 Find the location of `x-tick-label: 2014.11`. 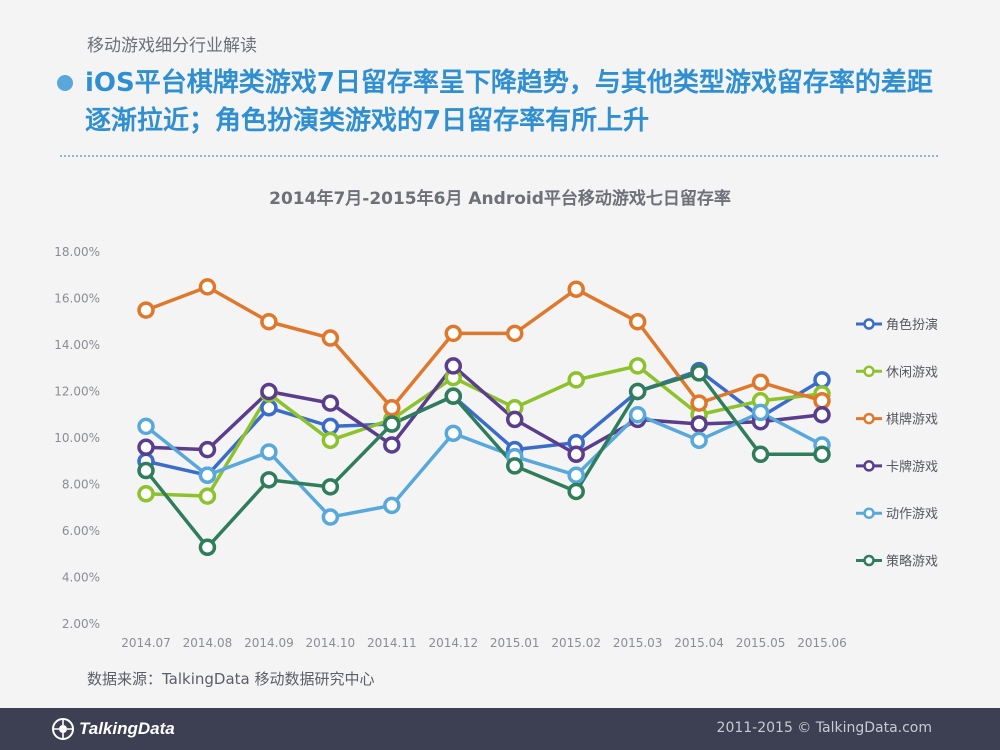

x-tick-label: 2014.11 is located at coordinates (392, 643).